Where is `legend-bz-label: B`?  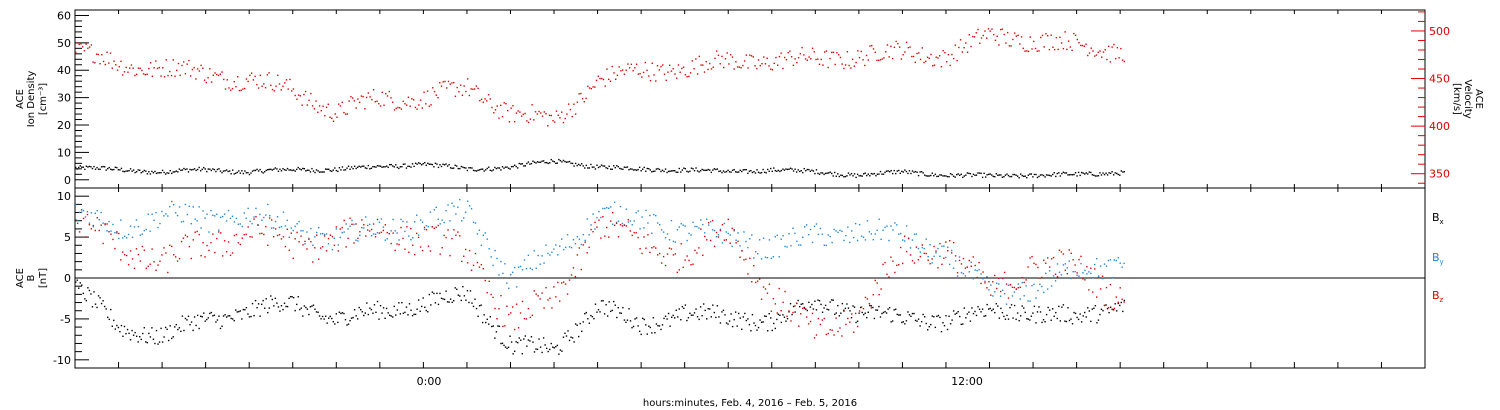
legend-bz-label: B is located at coordinates (1436, 295).